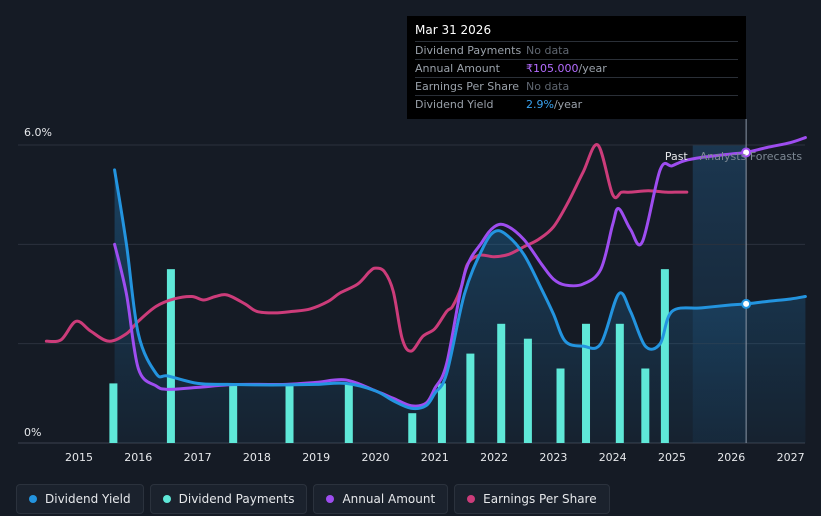 The width and height of the screenshot is (821, 516). Describe the element at coordinates (467, 86) in the screenshot. I see `tooltip-label: Earnings Per Share` at that location.